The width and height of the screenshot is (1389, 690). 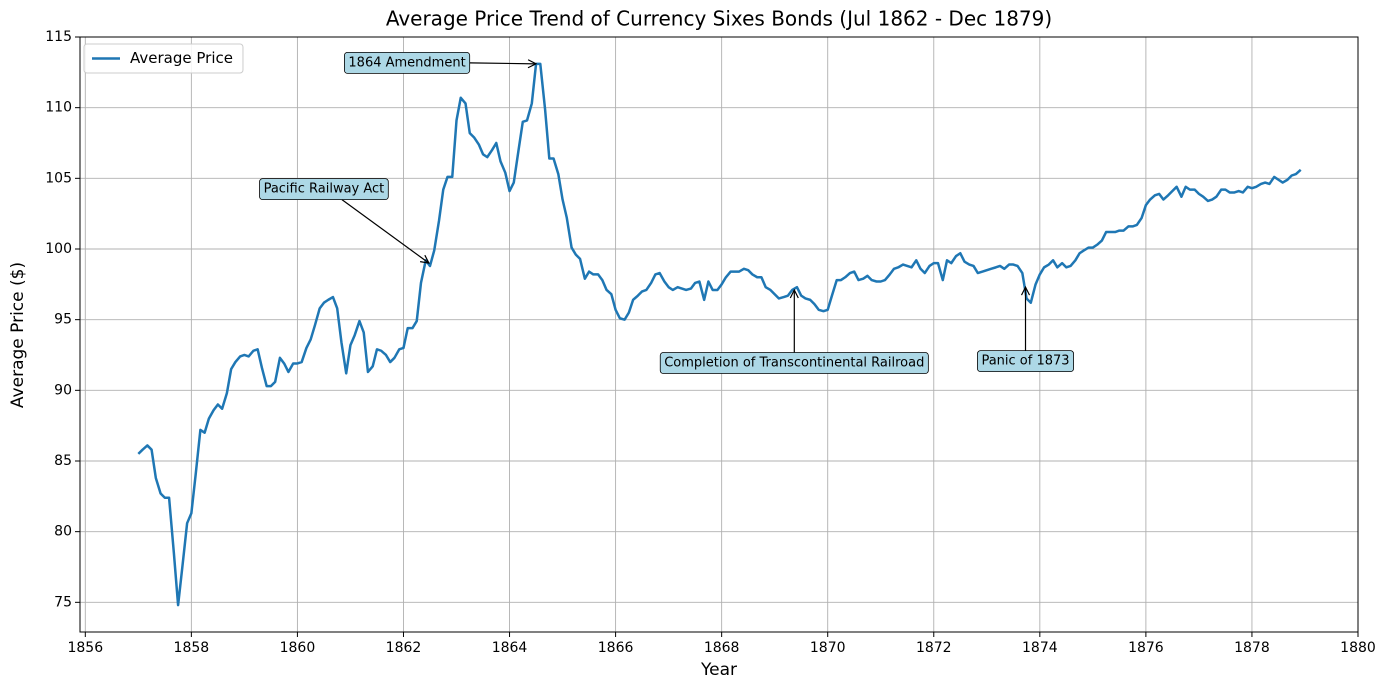 What do you see at coordinates (934, 648) in the screenshot?
I see `x-tick-label: 1872` at bounding box center [934, 648].